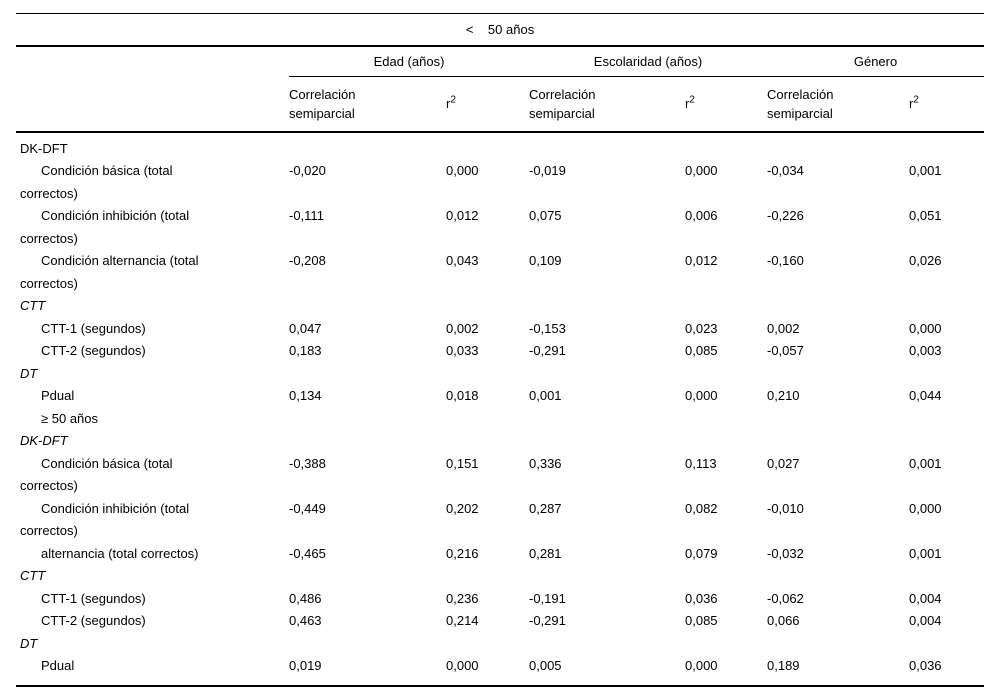 This screenshot has height=699, width=1000. What do you see at coordinates (307, 170) in the screenshot?
I see `cell-value: -0,020` at bounding box center [307, 170].